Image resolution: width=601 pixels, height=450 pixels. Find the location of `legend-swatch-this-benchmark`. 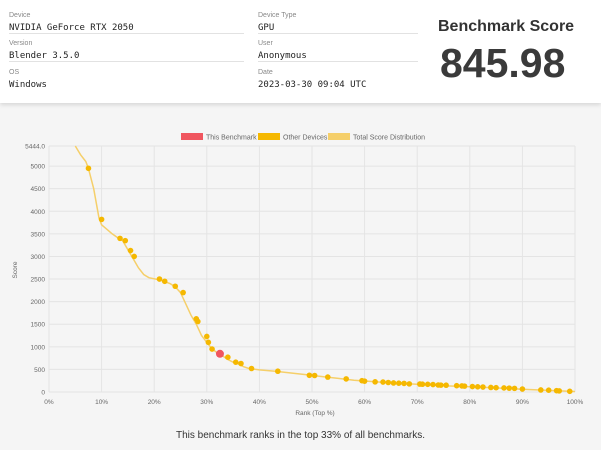

legend-swatch-this-benchmark is located at coordinates (192, 136).